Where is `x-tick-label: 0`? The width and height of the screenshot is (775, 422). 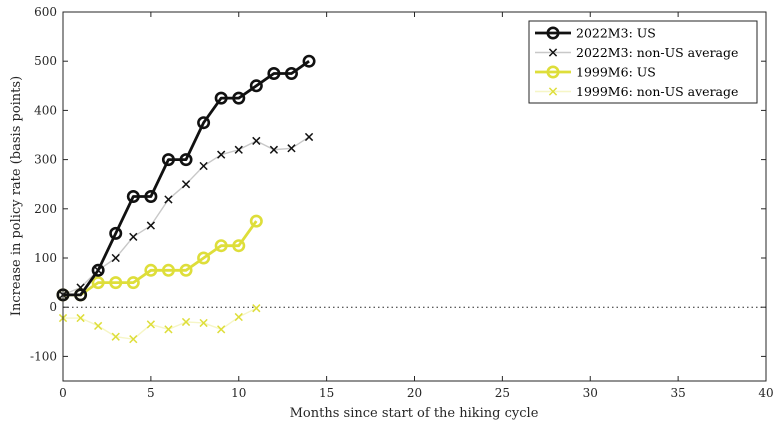
x-tick-label: 0 is located at coordinates (63, 393).